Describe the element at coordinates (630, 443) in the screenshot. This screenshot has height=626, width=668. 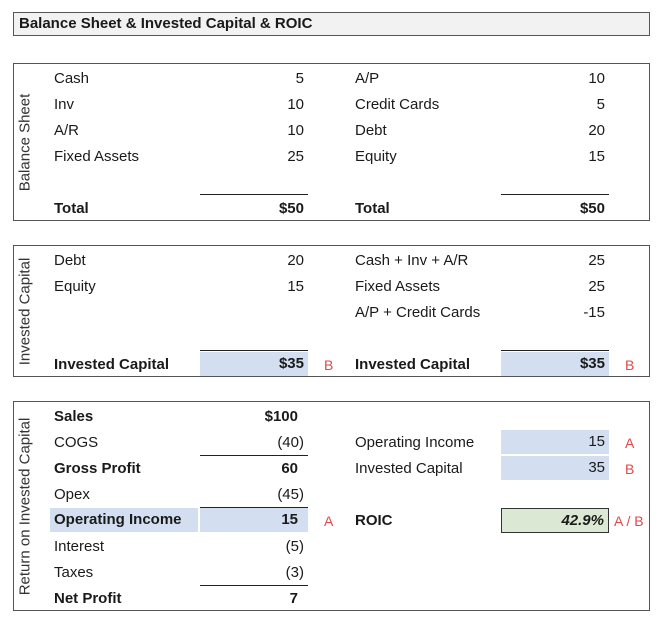
I see `calc-marker: A` at that location.